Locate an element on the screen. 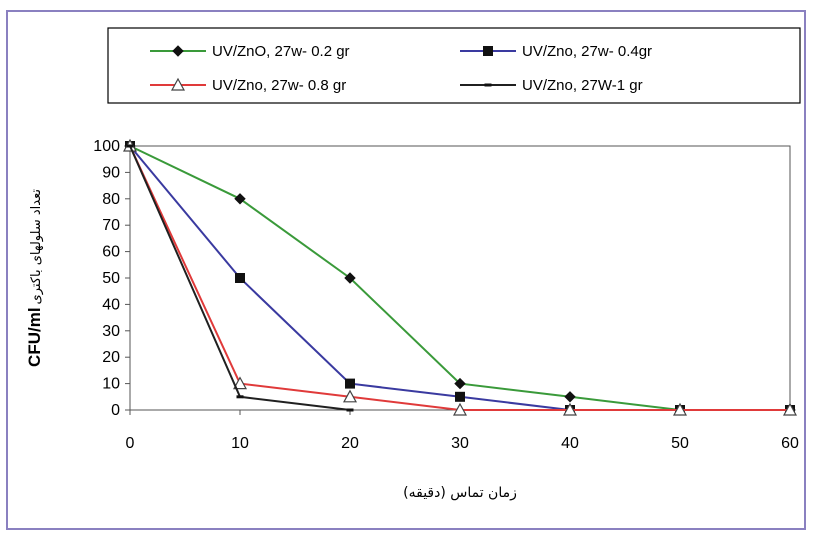 The height and width of the screenshot is (538, 817). y-tick-label: 0 is located at coordinates (115, 410).